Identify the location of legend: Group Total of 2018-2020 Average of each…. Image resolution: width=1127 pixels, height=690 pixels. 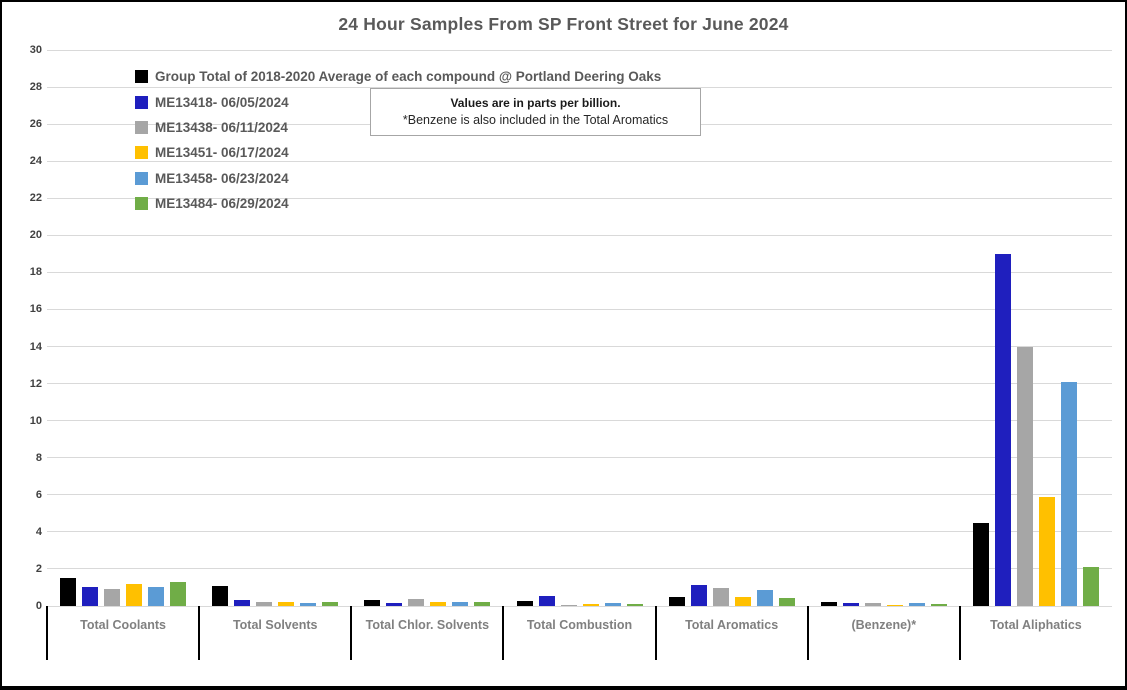
(398, 140).